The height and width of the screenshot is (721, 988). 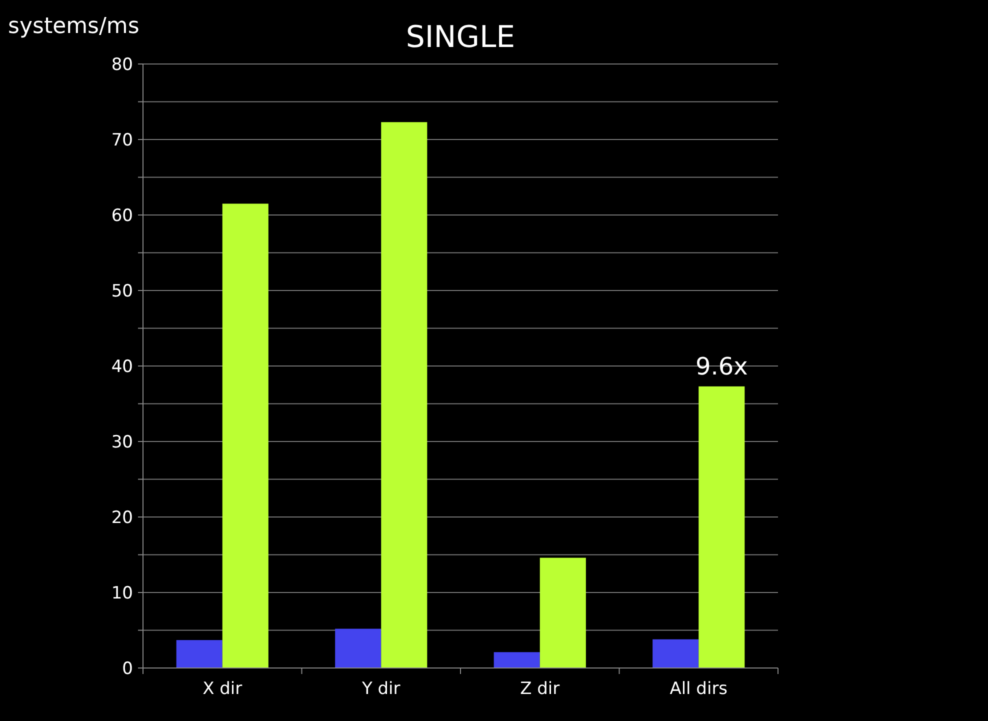 I want to click on x-tick-label: Y dir, so click(x=380, y=689).